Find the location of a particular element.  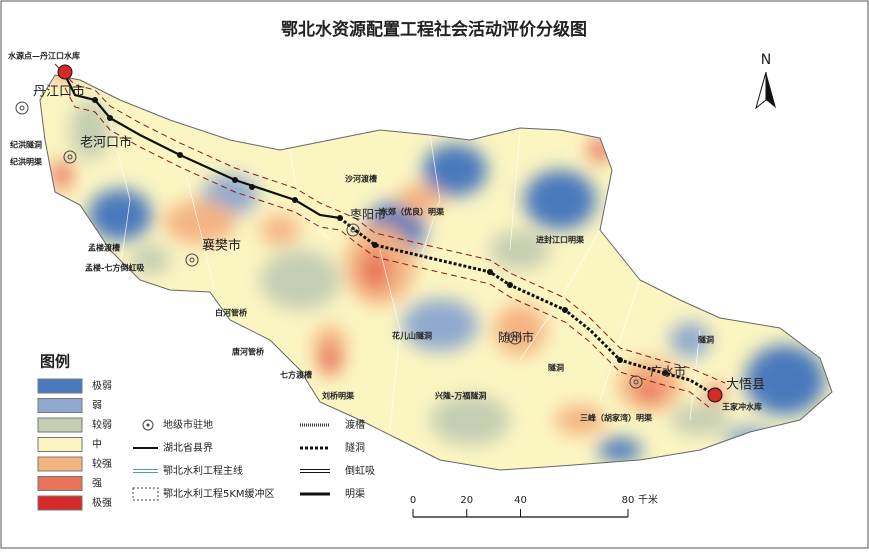

symbol-label: 湖北省县界 is located at coordinates (188, 447).